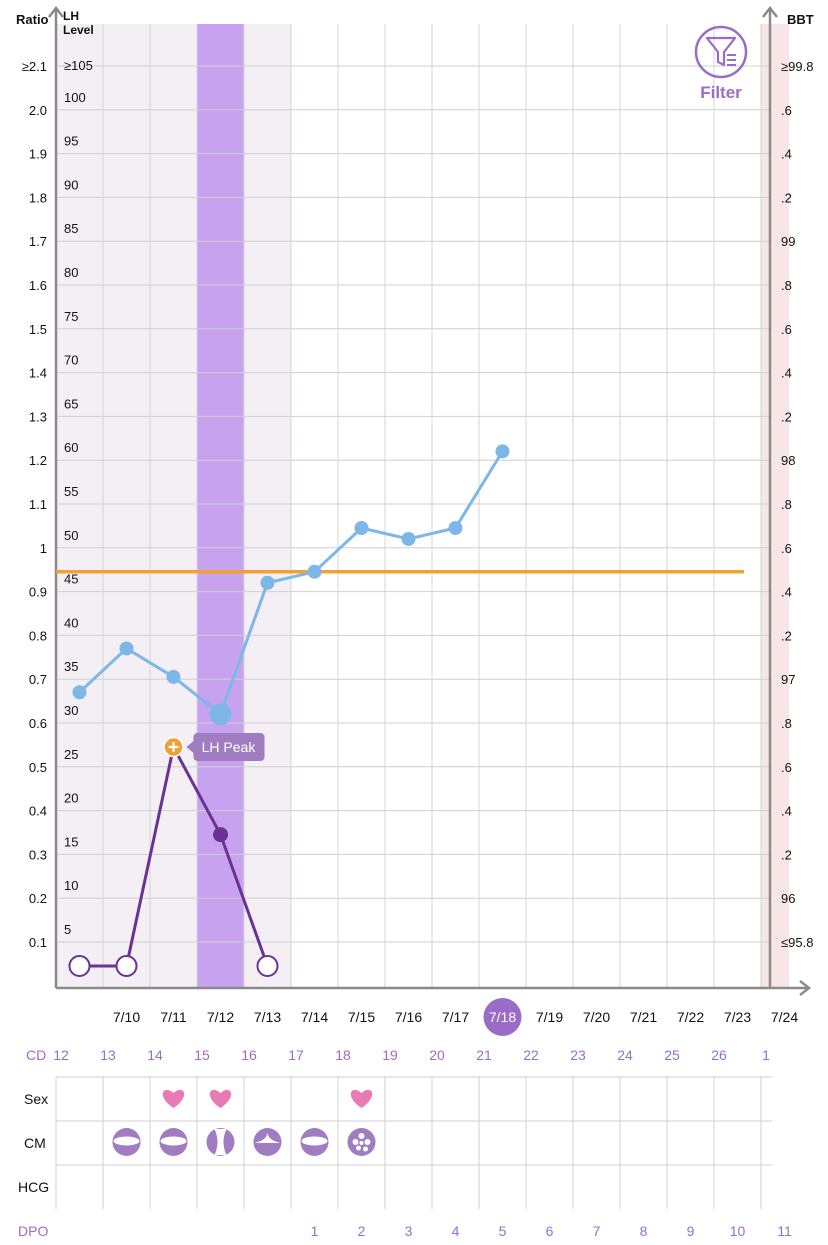 Image resolution: width=828 pixels, height=1245 pixels. Describe the element at coordinates (126, 1017) in the screenshot. I see `date-label: 7/10` at that location.